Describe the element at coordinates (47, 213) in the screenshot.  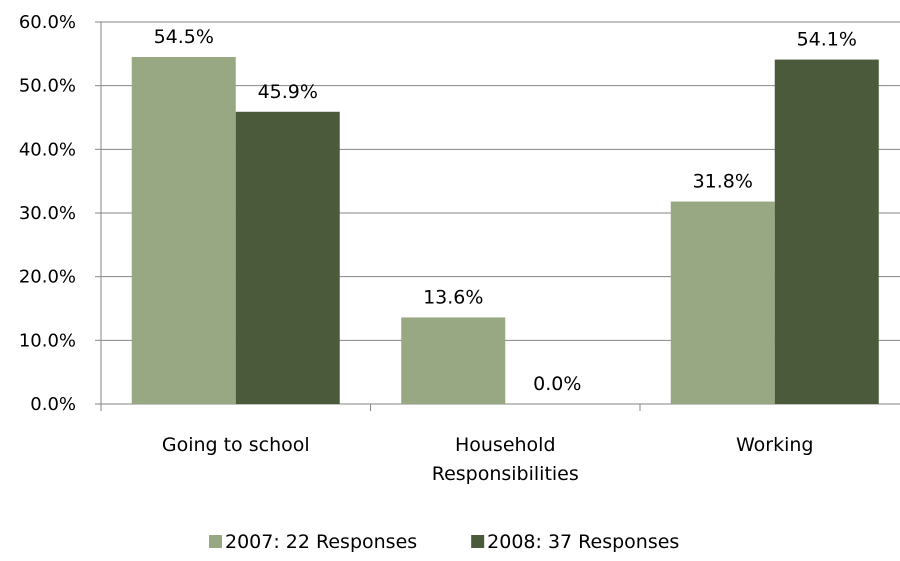
I see `y-tick-label: 30.0%` at that location.